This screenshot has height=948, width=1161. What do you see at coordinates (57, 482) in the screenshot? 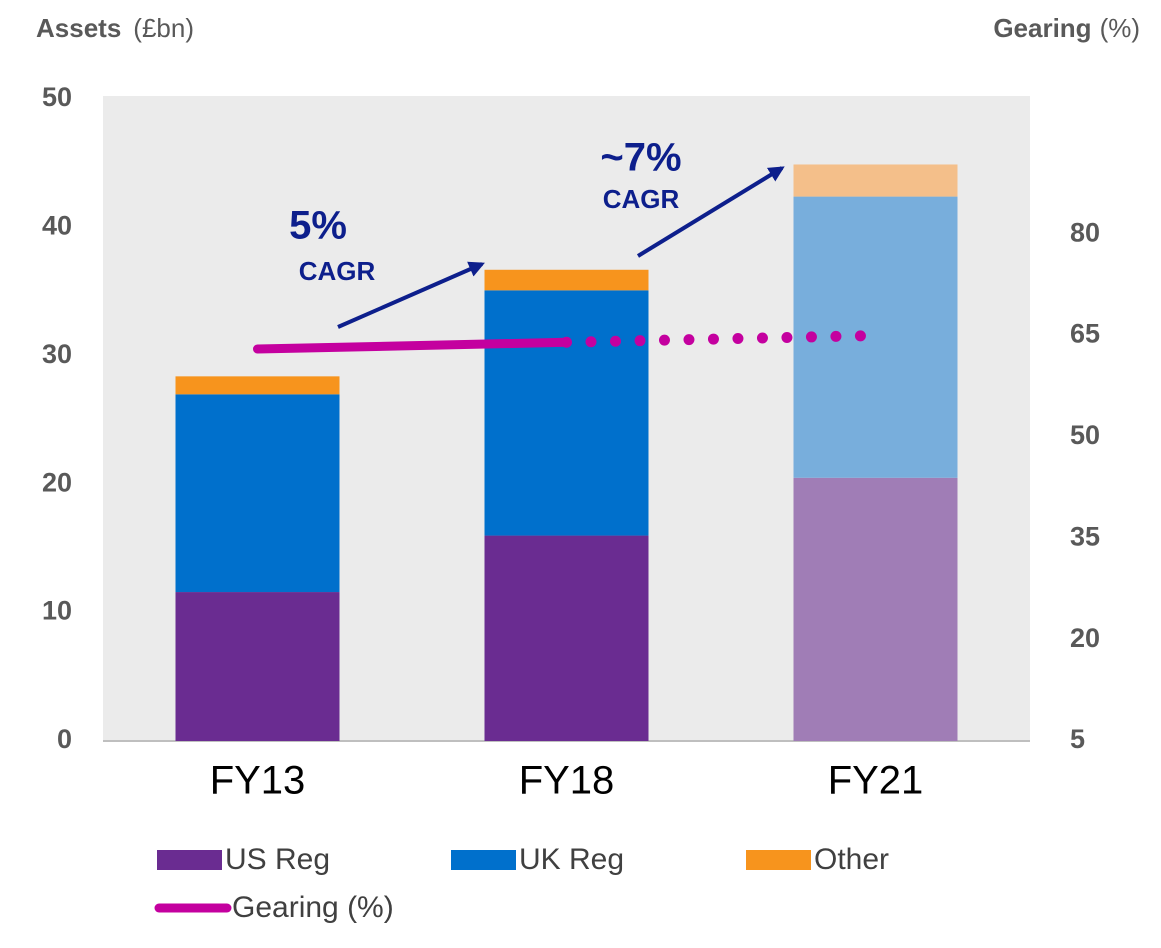
I see `y-tick-label: 20` at bounding box center [57, 482].